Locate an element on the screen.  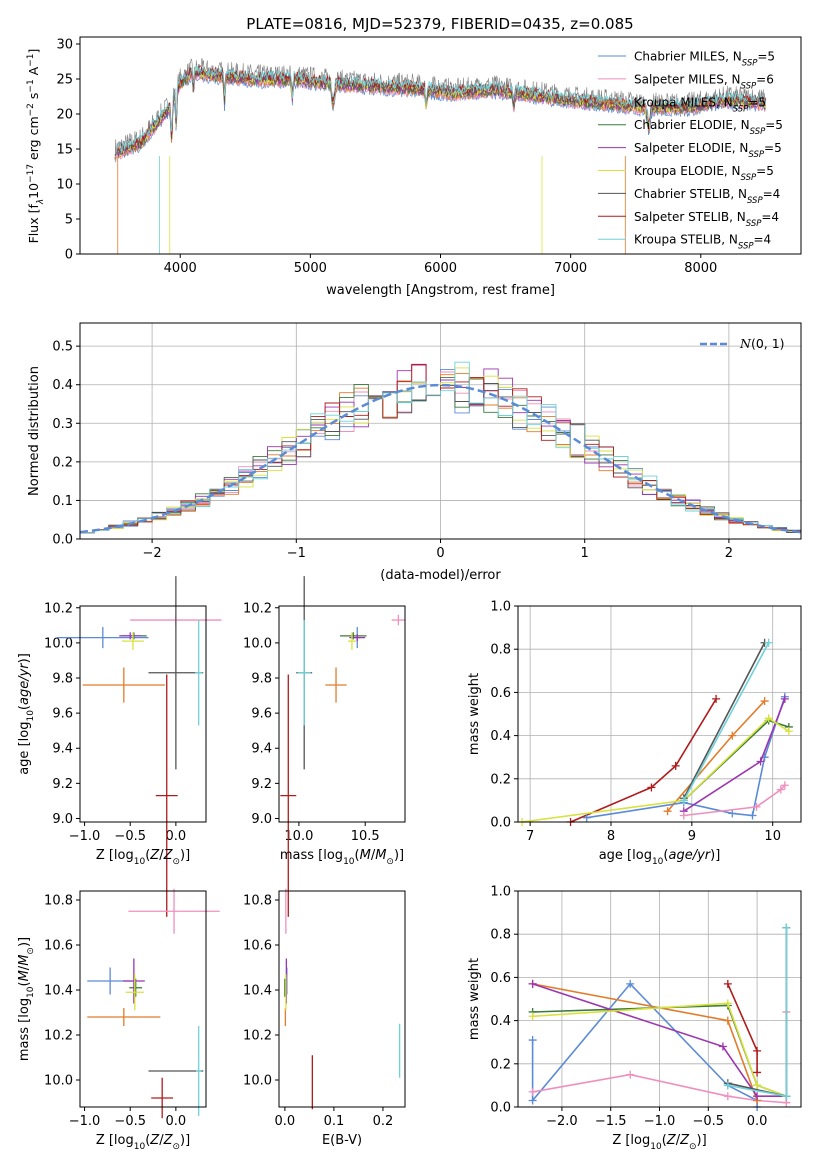
y-axis-label-part: −1 is located at coordinates (31, 60).